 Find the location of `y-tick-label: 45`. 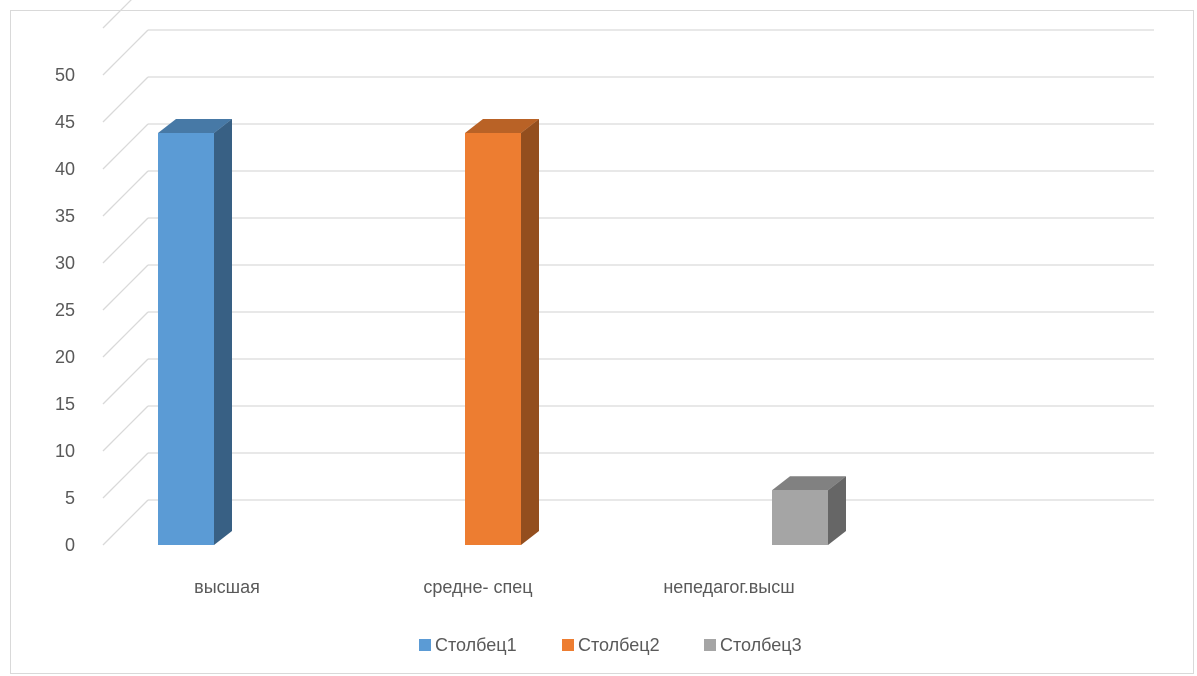

y-tick-label: 45 is located at coordinates (65, 122).